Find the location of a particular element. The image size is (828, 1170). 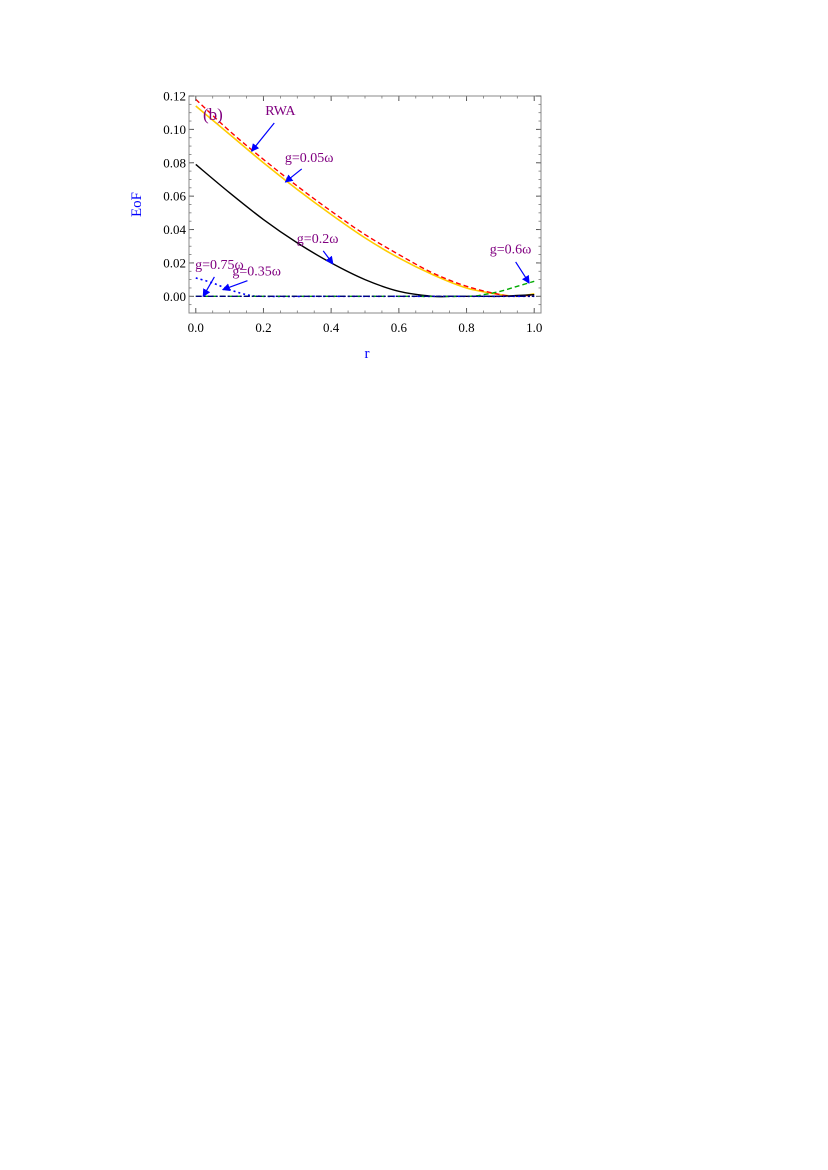

x-axis-title: r is located at coordinates (367, 354).